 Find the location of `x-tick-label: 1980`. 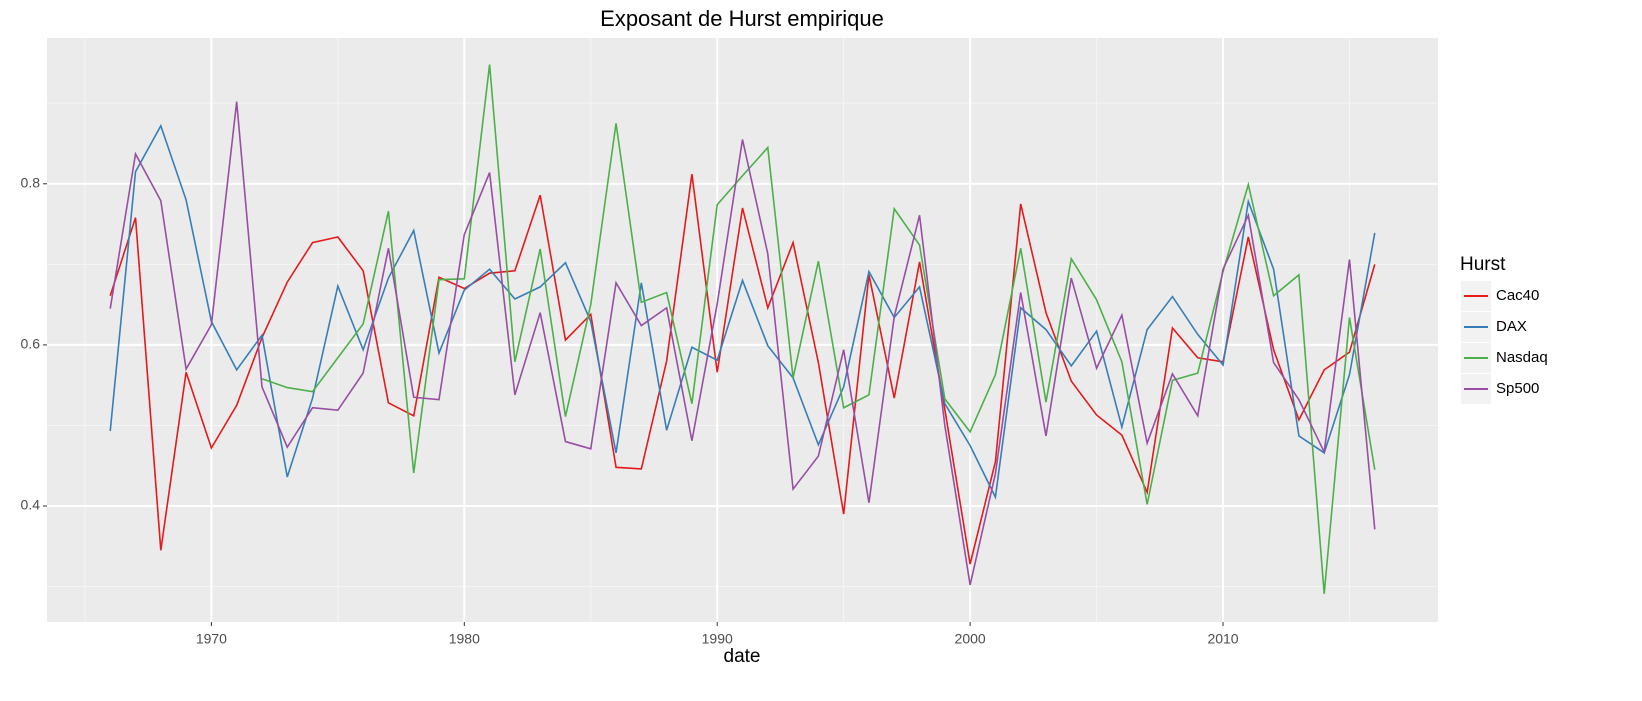

x-tick-label: 1980 is located at coordinates (464, 639).